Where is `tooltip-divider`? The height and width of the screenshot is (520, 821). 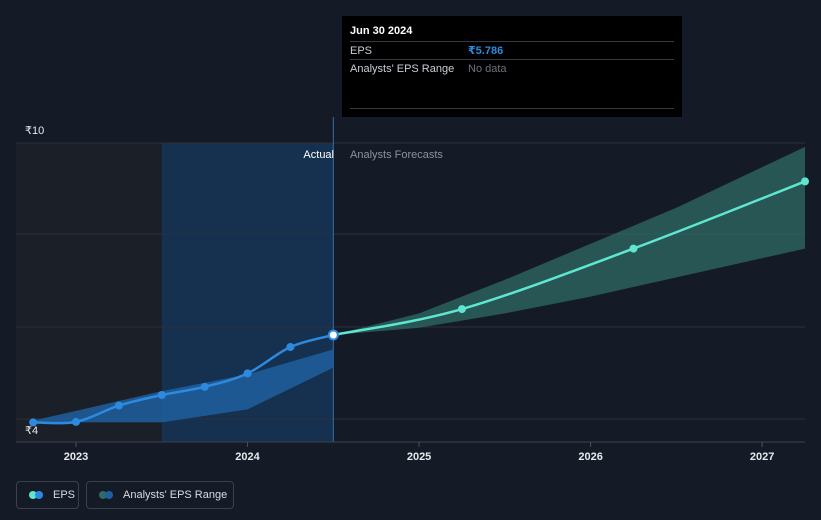
tooltip-divider is located at coordinates (512, 108).